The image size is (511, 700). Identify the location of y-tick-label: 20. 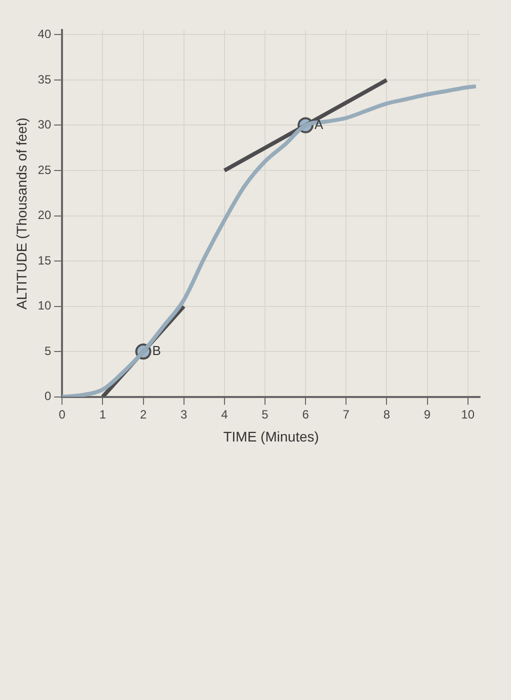
(45, 215).